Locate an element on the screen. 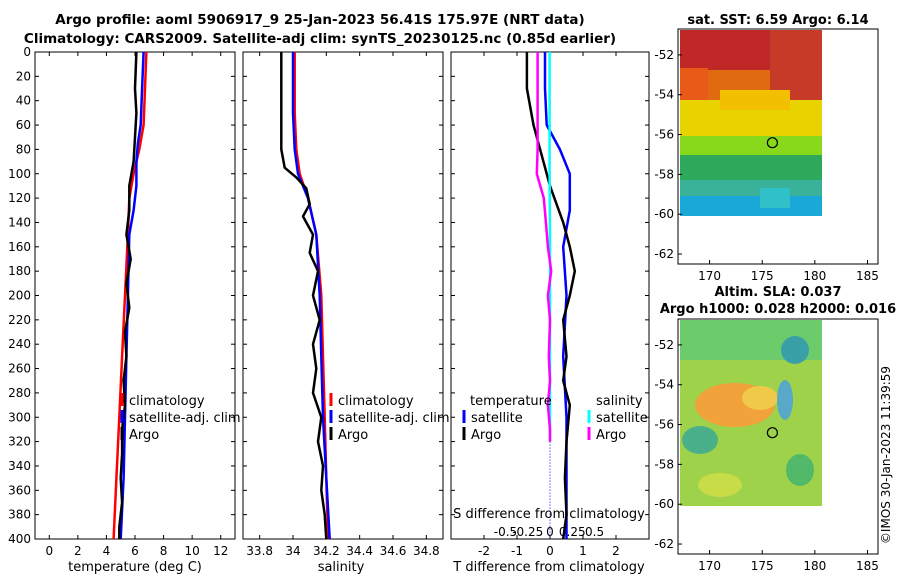  x-tick-label: 2 is located at coordinates (616, 551).